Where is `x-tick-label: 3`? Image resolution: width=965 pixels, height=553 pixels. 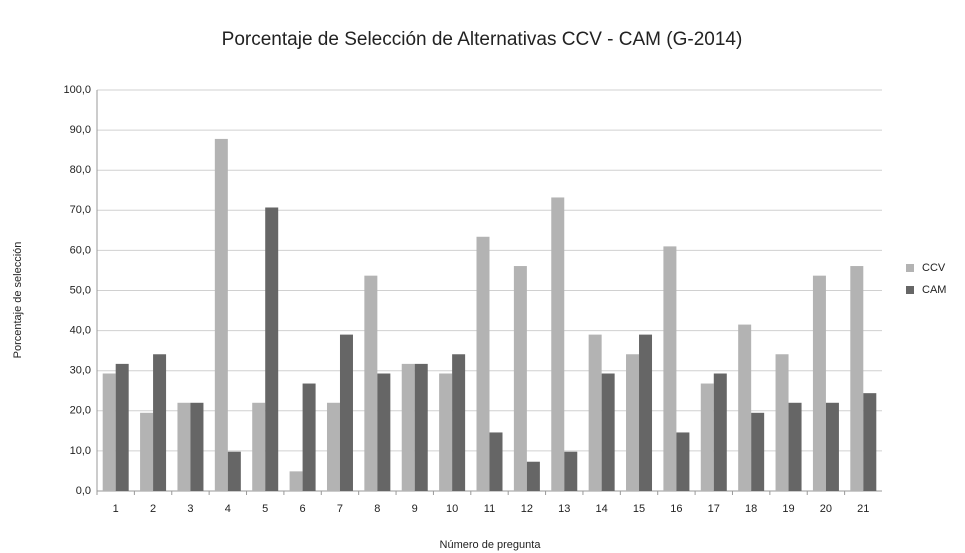 x-tick-label: 3 is located at coordinates (190, 509).